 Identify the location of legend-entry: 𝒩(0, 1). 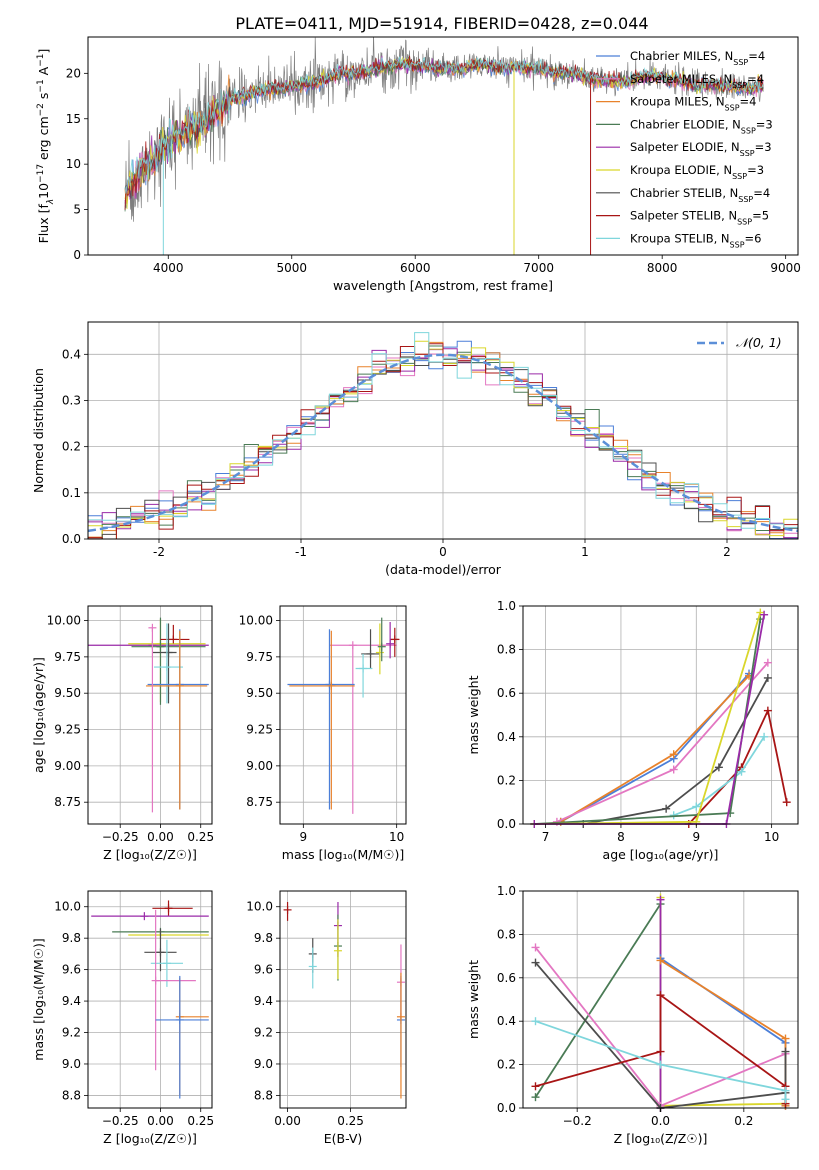
(759, 342).